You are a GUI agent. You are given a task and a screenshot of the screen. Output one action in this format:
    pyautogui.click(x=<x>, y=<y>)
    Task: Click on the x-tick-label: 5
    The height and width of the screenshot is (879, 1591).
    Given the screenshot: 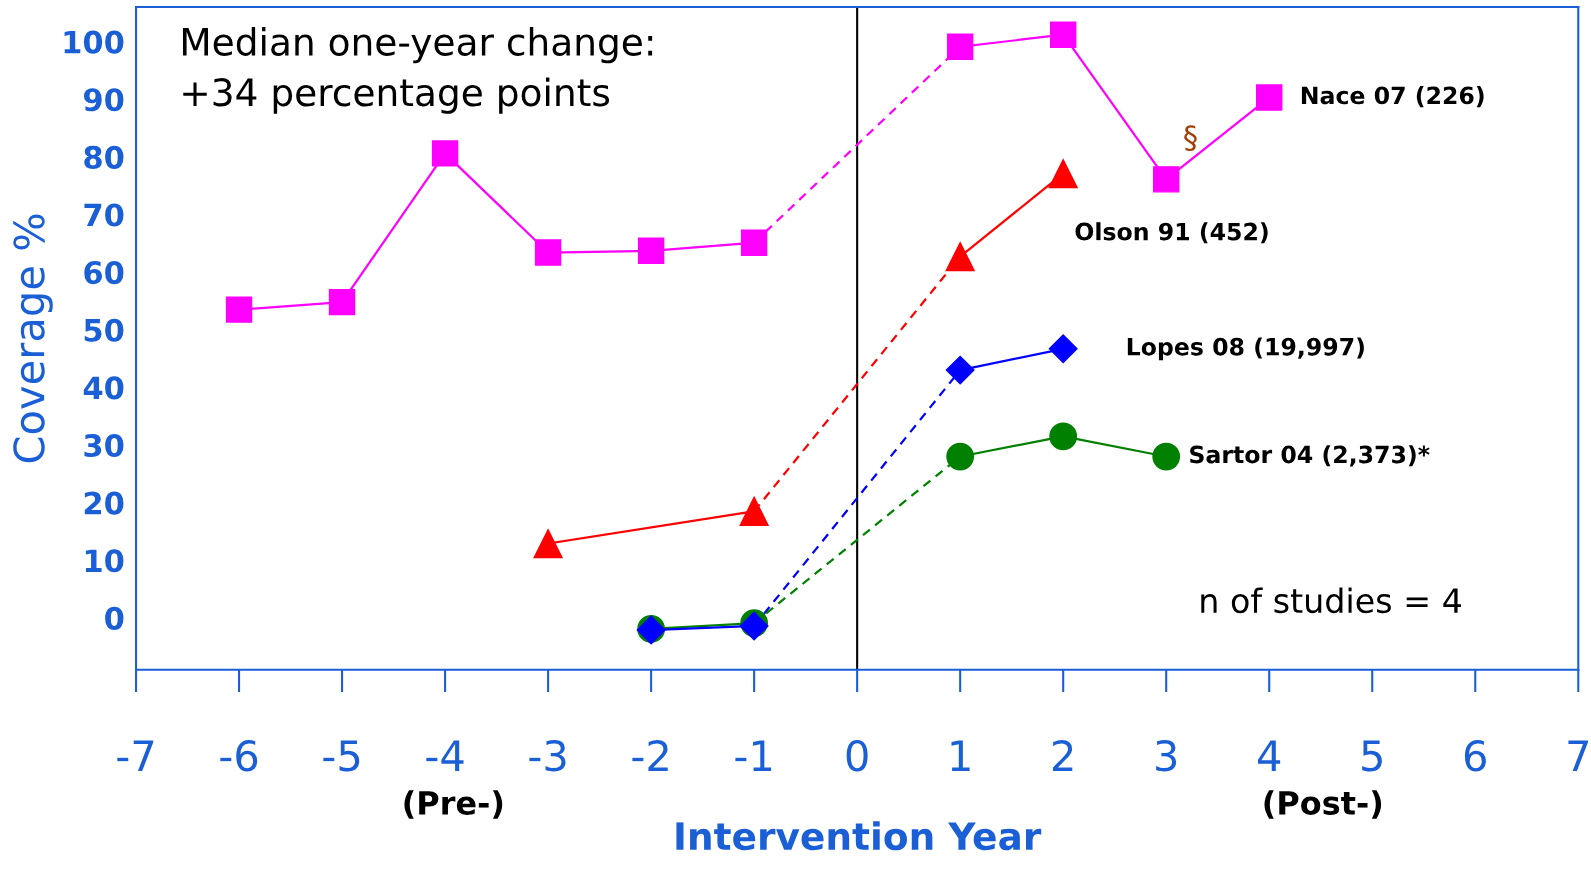 What is the action you would take?
    pyautogui.click(x=1372, y=756)
    